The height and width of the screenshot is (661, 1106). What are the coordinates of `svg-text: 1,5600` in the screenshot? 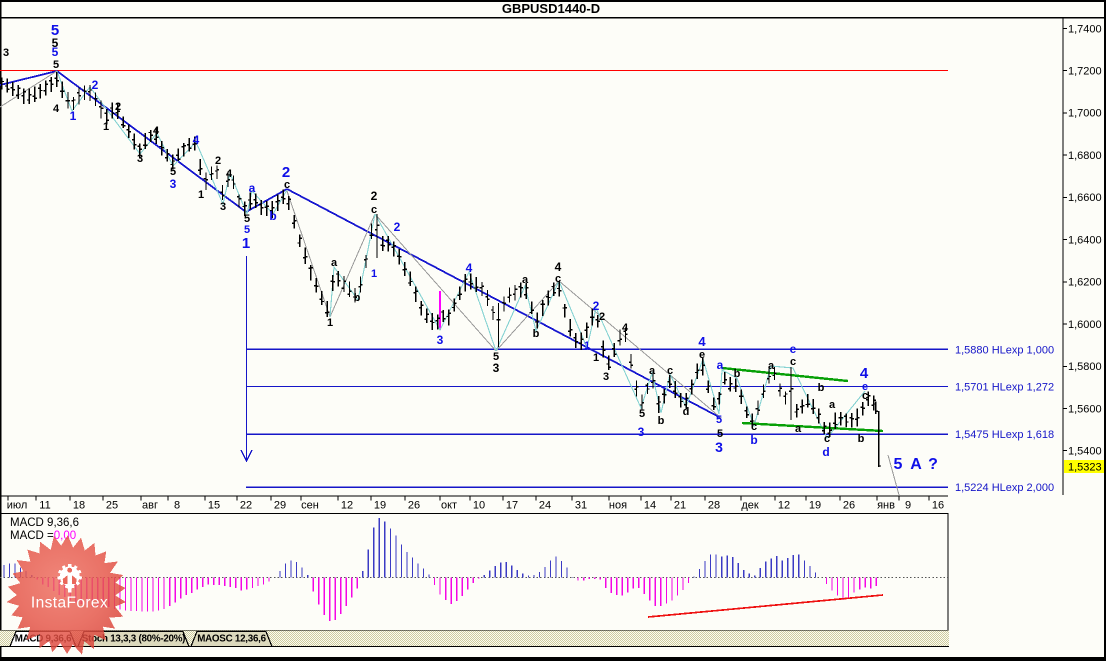 It's located at (1085, 409).